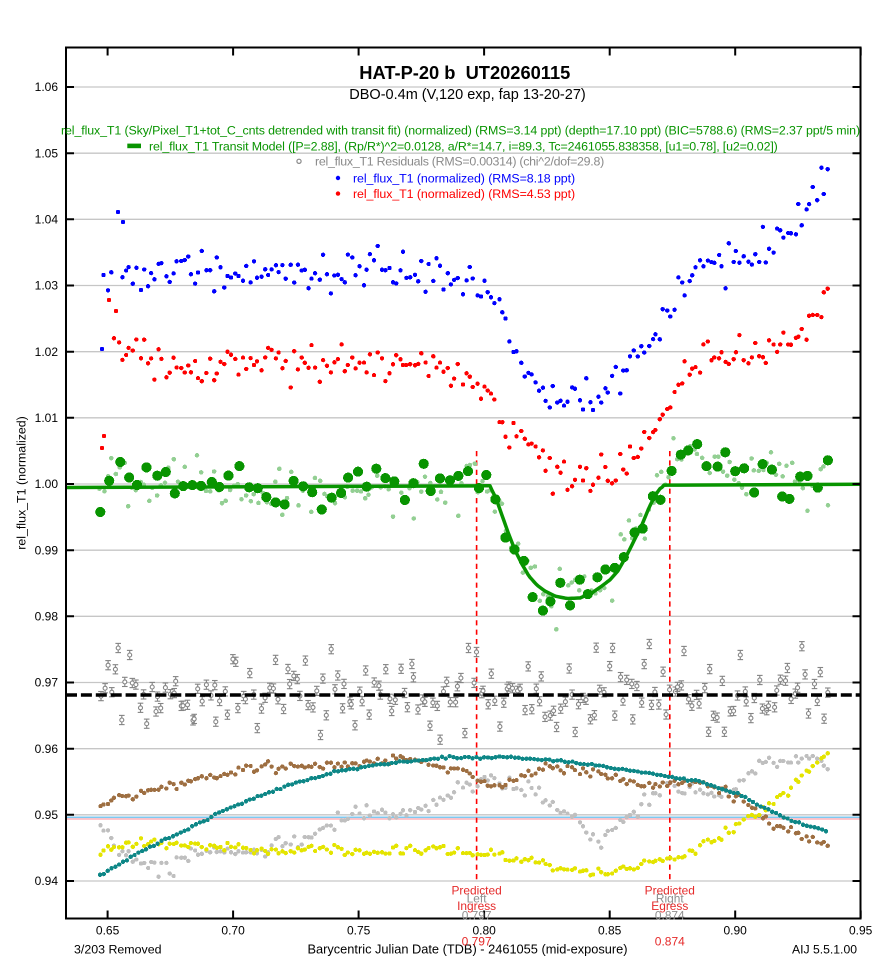 The image size is (879, 963). I want to click on svg-text: 1.02, so click(47, 352).